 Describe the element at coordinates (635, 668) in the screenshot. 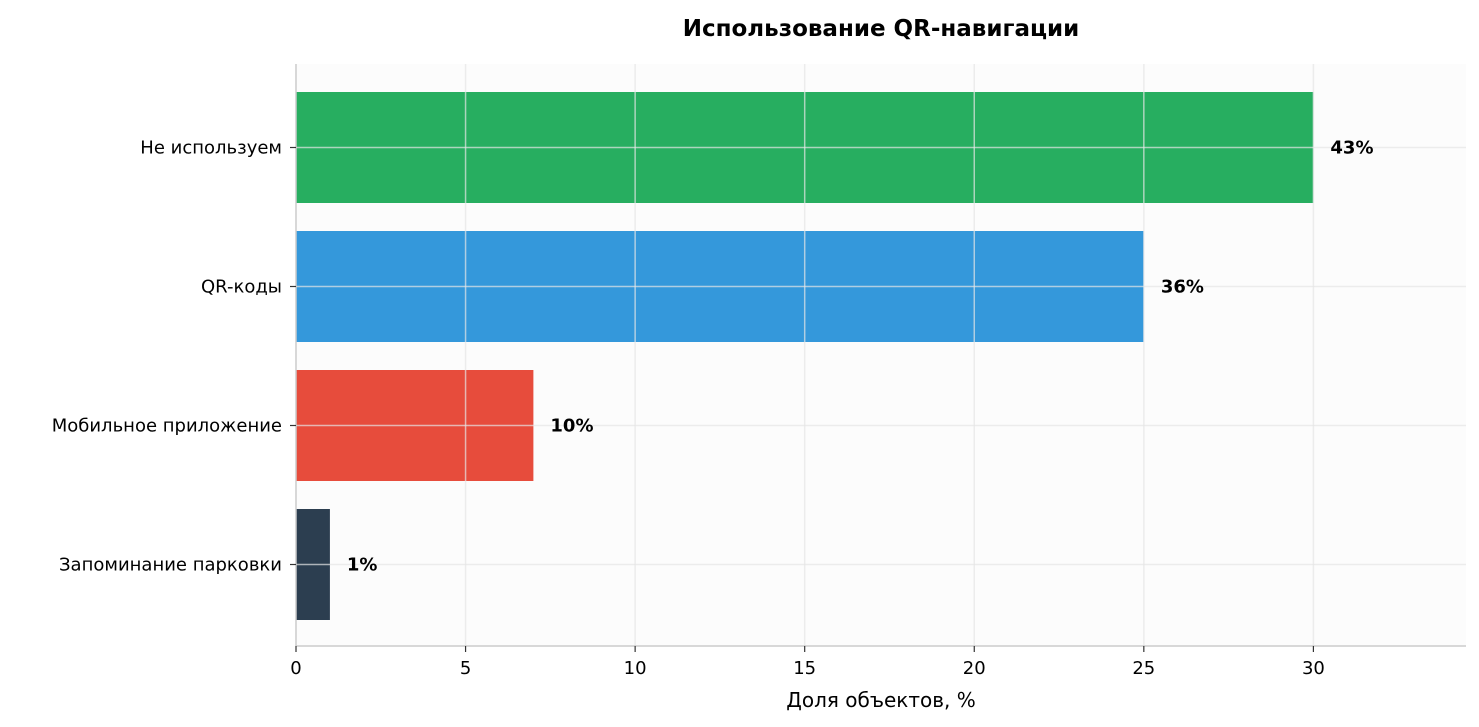

I see `x-tick-label: 10` at that location.